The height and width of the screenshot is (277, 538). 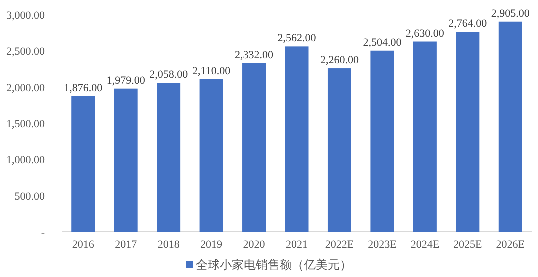 I want to click on x-tick-label: 2024E, so click(x=425, y=245).